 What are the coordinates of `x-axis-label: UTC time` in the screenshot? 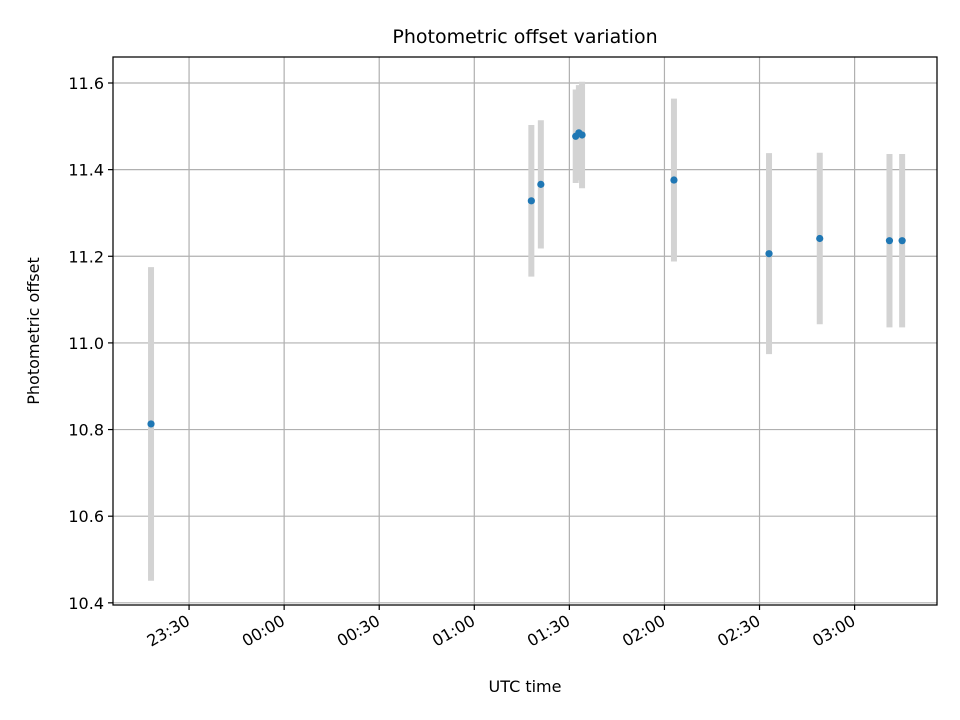 It's located at (525, 686).